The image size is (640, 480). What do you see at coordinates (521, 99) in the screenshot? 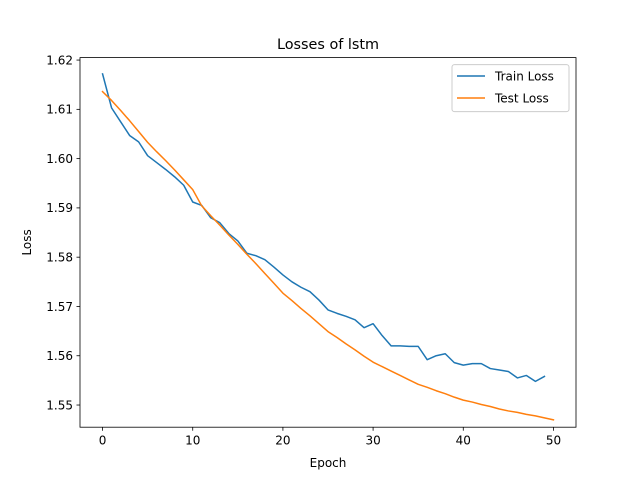
I see `legend-label-test-loss: Test Loss` at bounding box center [521, 99].